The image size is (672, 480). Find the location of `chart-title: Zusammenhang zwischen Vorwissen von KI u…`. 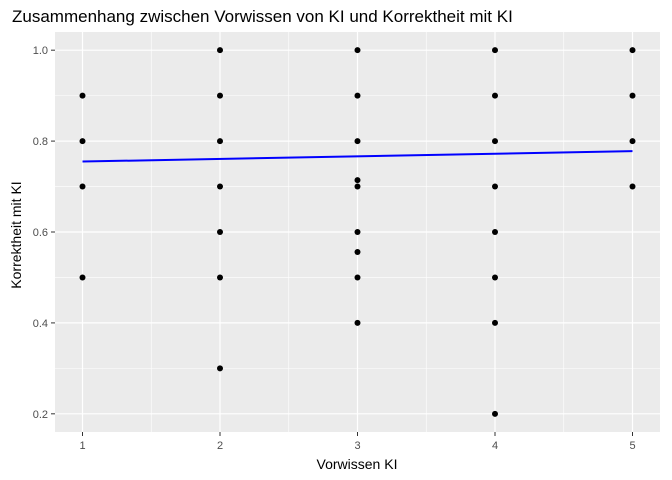

chart-title: Zusammenhang zwischen Vorwissen von KI u… is located at coordinates (262, 16).